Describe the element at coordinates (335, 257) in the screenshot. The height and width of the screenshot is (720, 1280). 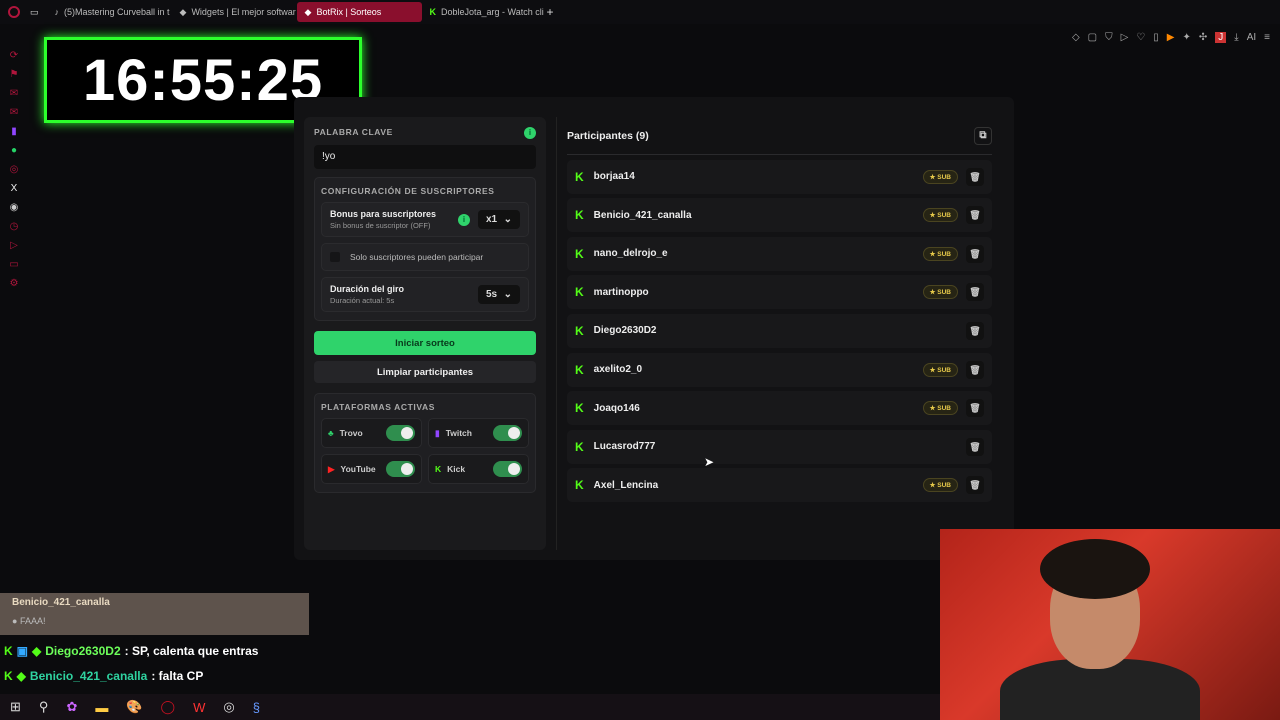
I see `subs-only-checkbox` at that location.